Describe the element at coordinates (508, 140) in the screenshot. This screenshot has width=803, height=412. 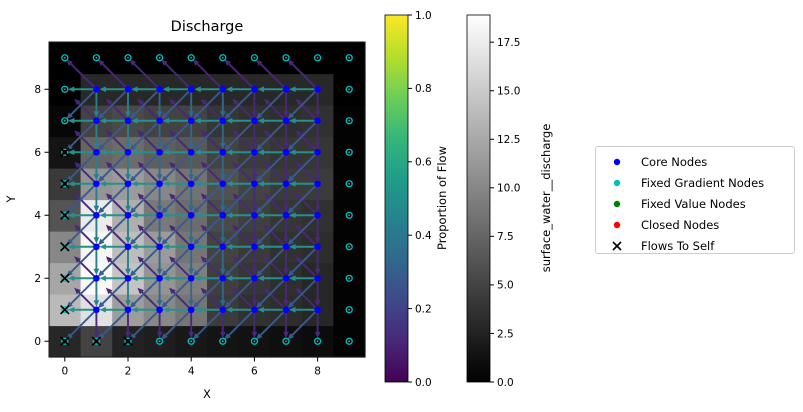
I see `colorbar-tick-label-surface-water-discharge: 12.5` at that location.